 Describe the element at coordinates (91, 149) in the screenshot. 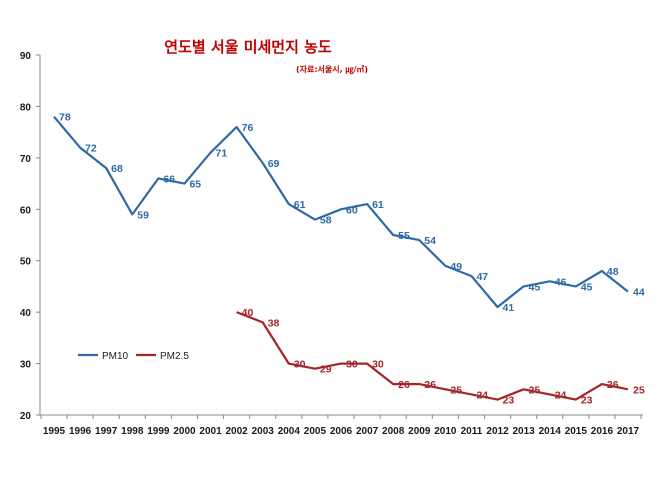

I see `data-label: 72` at that location.